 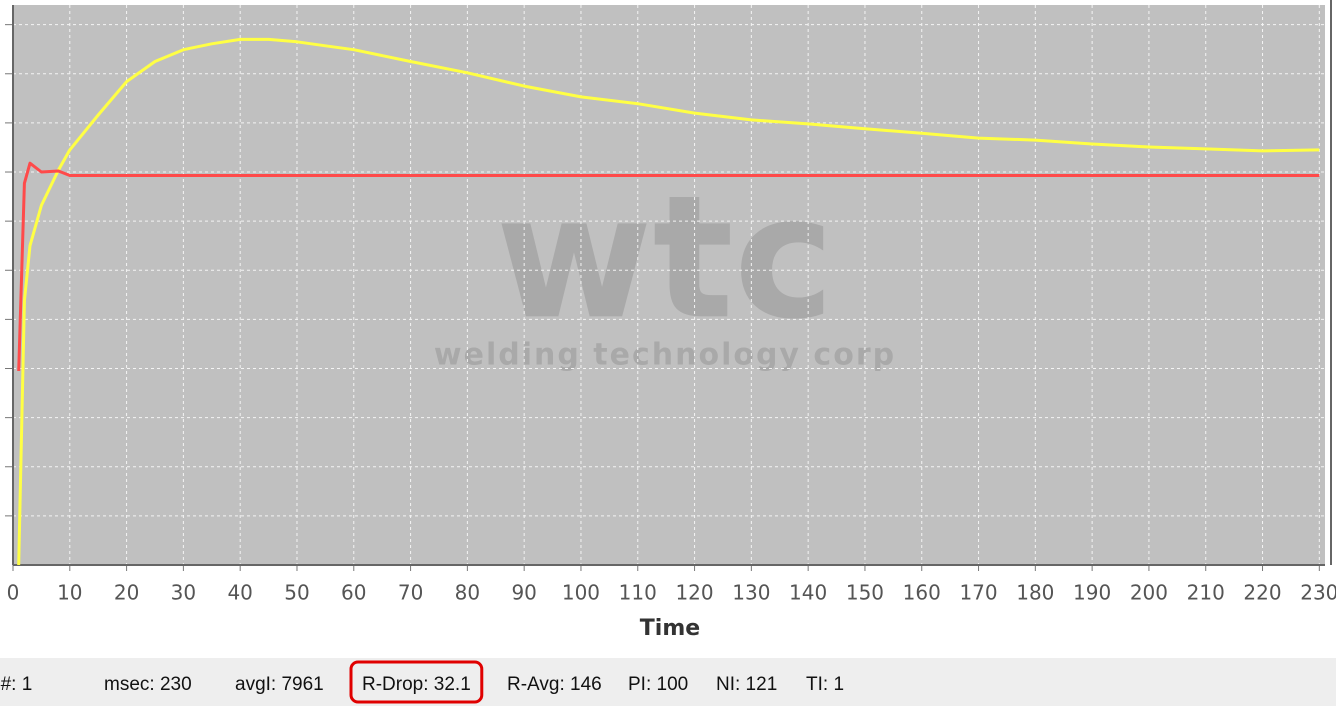 I want to click on x-tick-label: 210, so click(x=1206, y=593).